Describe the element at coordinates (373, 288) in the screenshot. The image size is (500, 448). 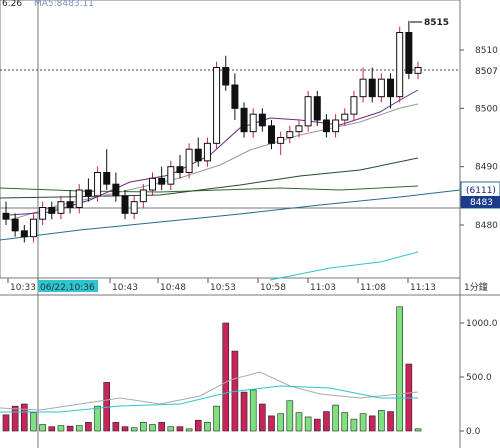
I see `time-tick-label: 11:08` at that location.